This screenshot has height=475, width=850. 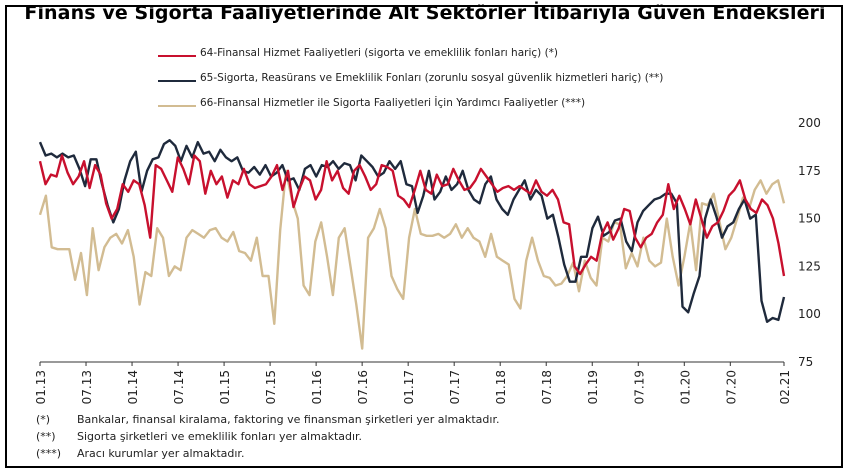 What do you see at coordinates (317, 387) in the screenshot?
I see `x-tick-label: 01.16` at bounding box center [317, 387].